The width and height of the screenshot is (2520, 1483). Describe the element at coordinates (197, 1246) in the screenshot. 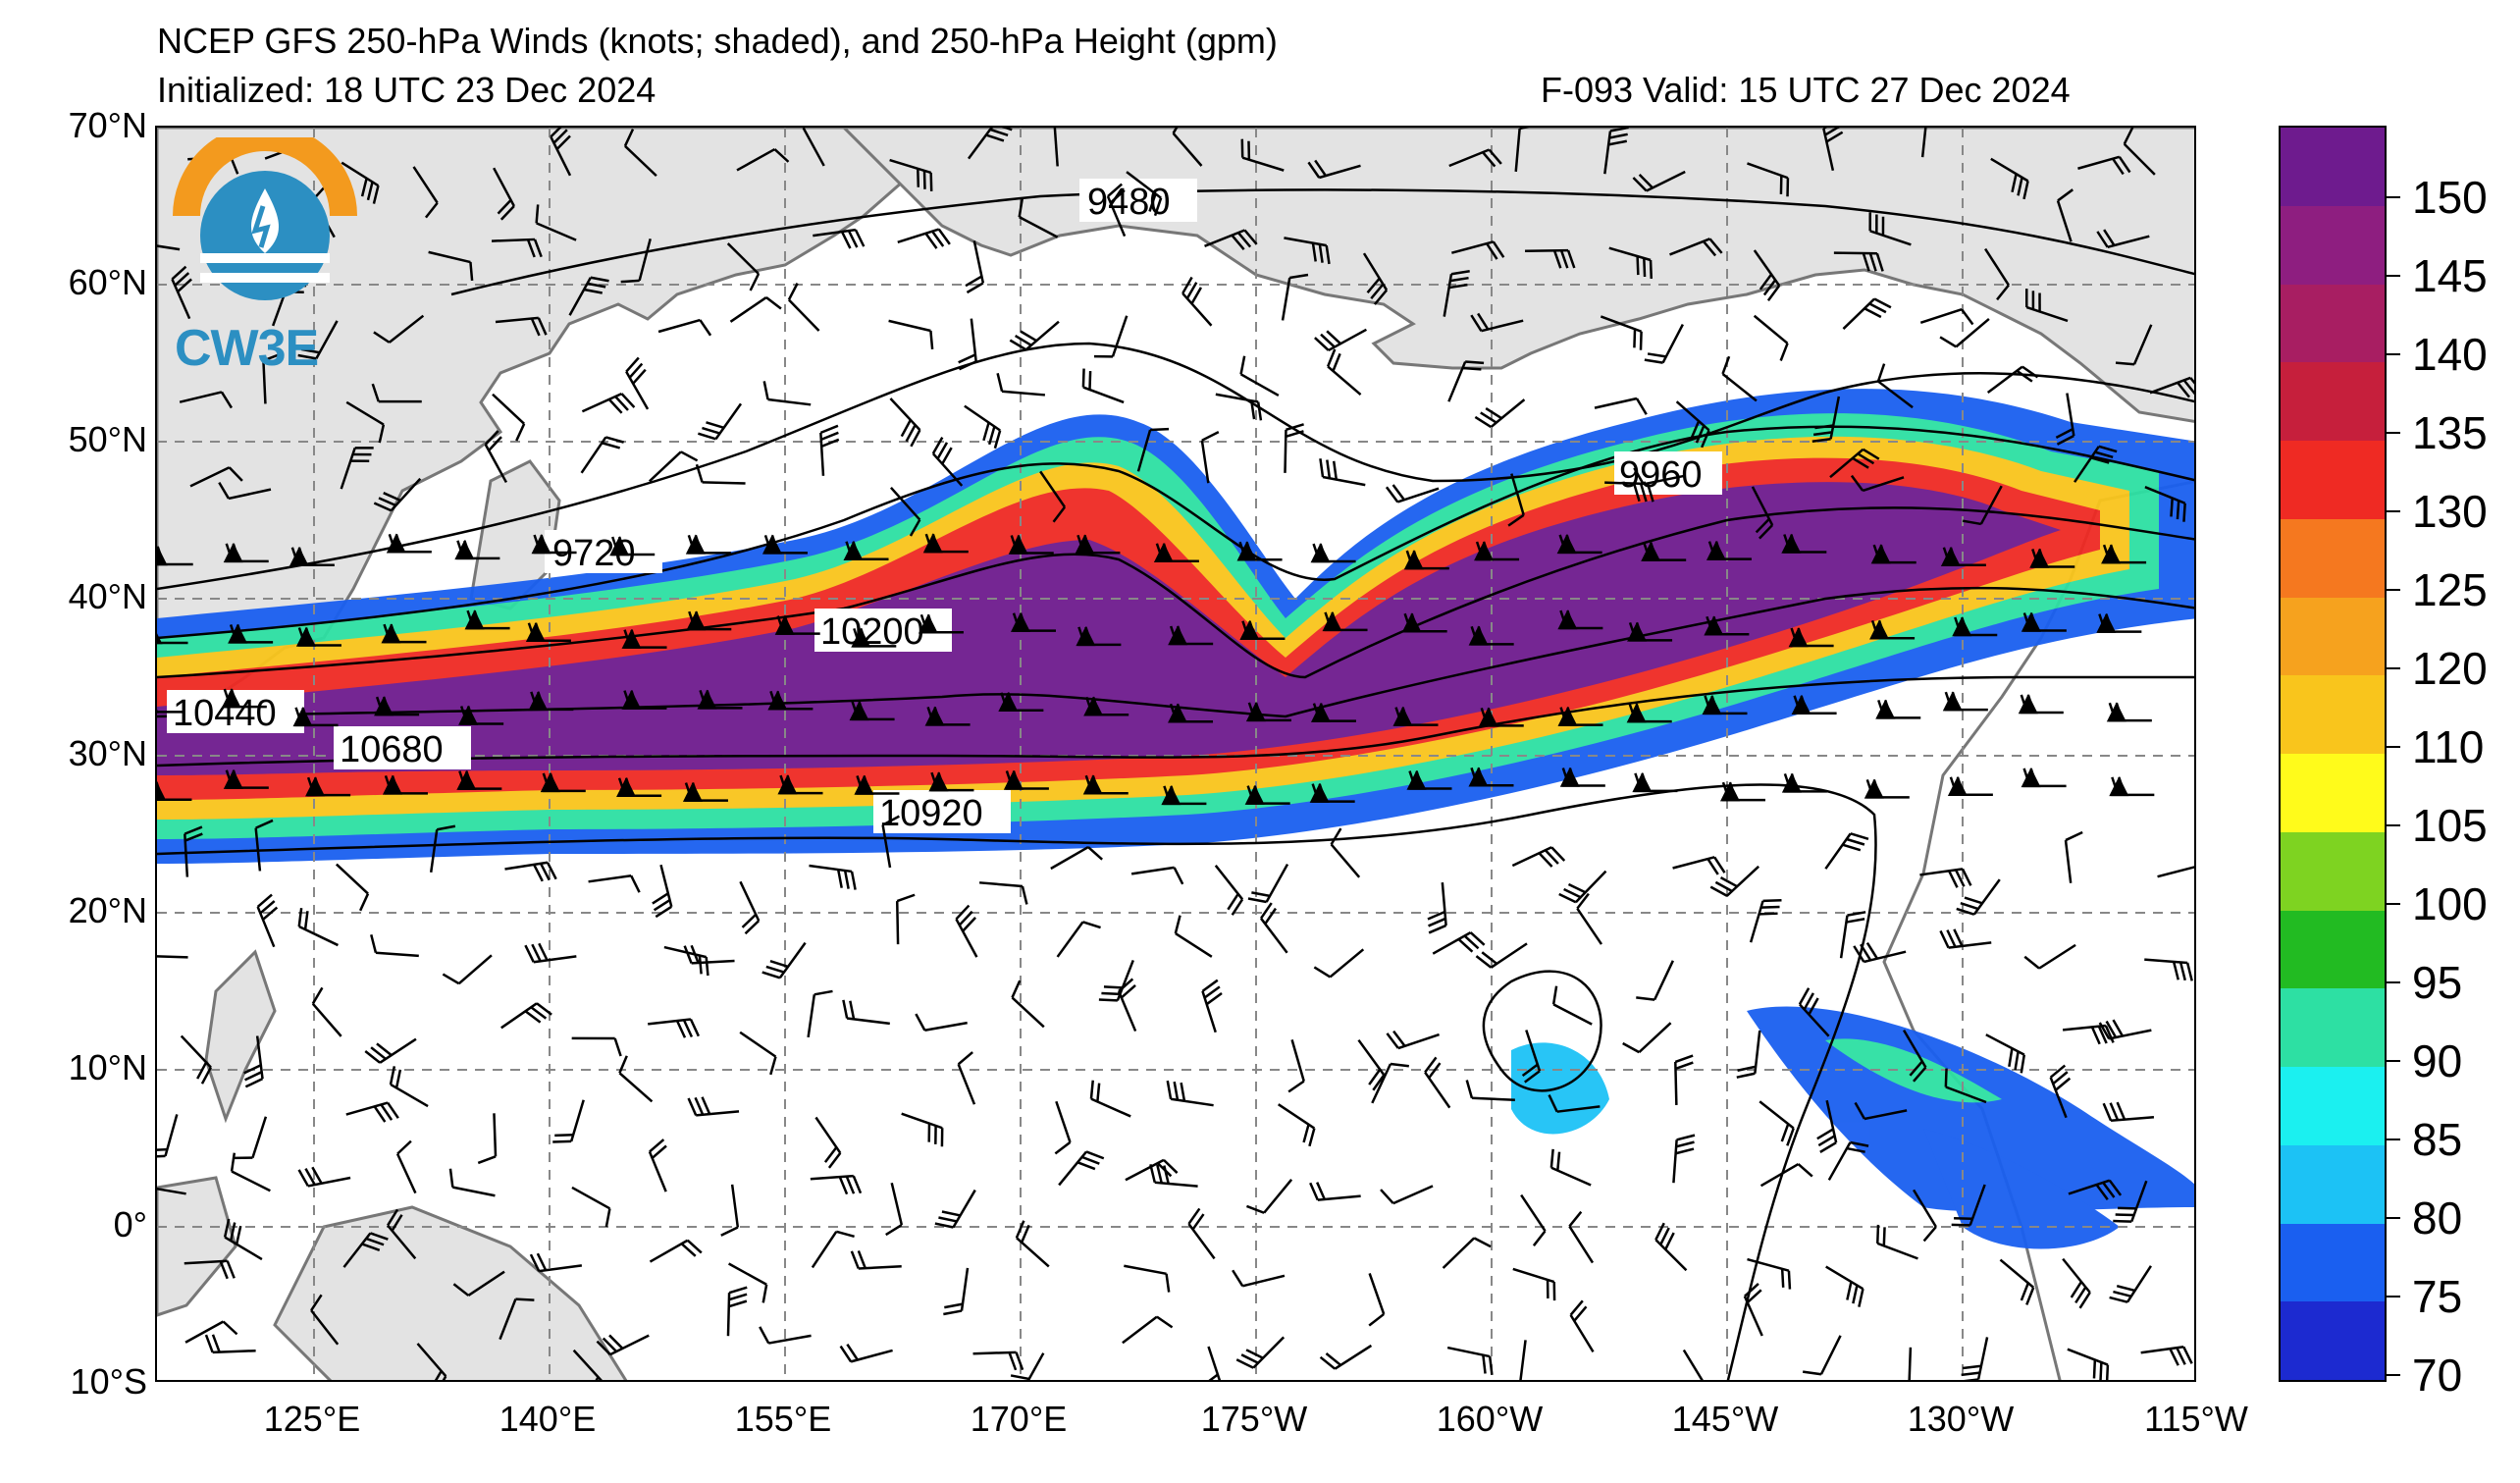

I see `land-borneo` at that location.